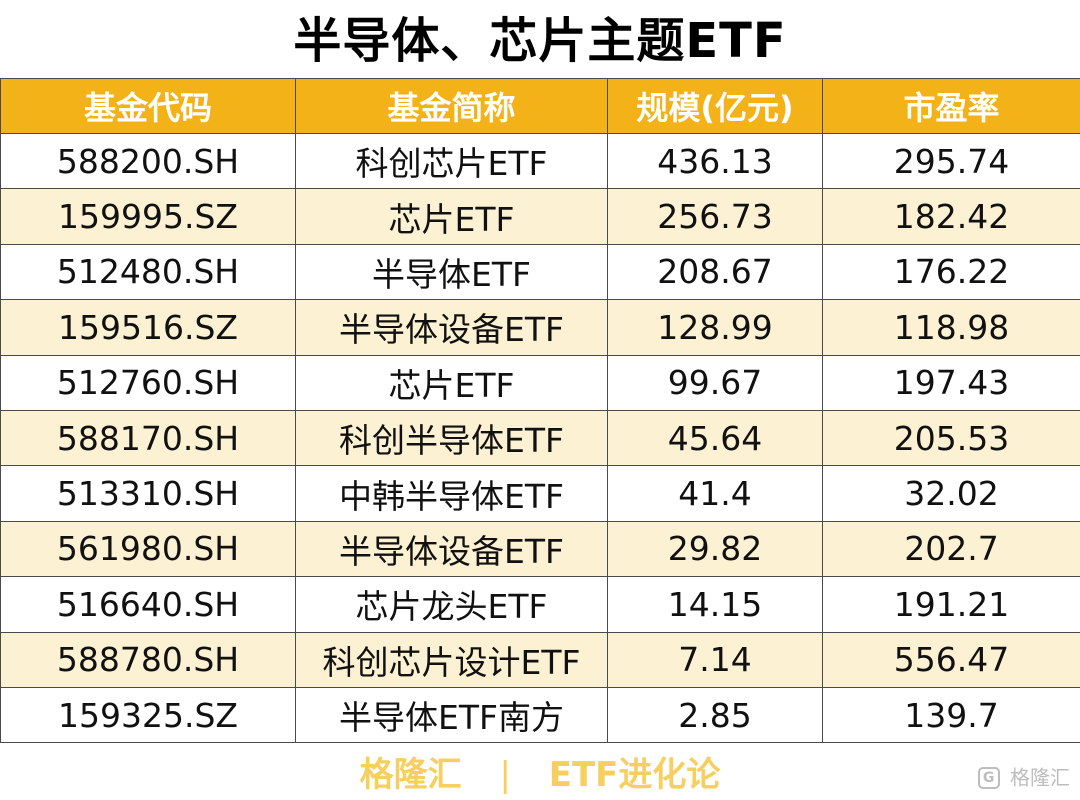 The width and height of the screenshot is (1080, 800). What do you see at coordinates (715, 548) in the screenshot?
I see `fund-size-cell: 29.82` at bounding box center [715, 548].